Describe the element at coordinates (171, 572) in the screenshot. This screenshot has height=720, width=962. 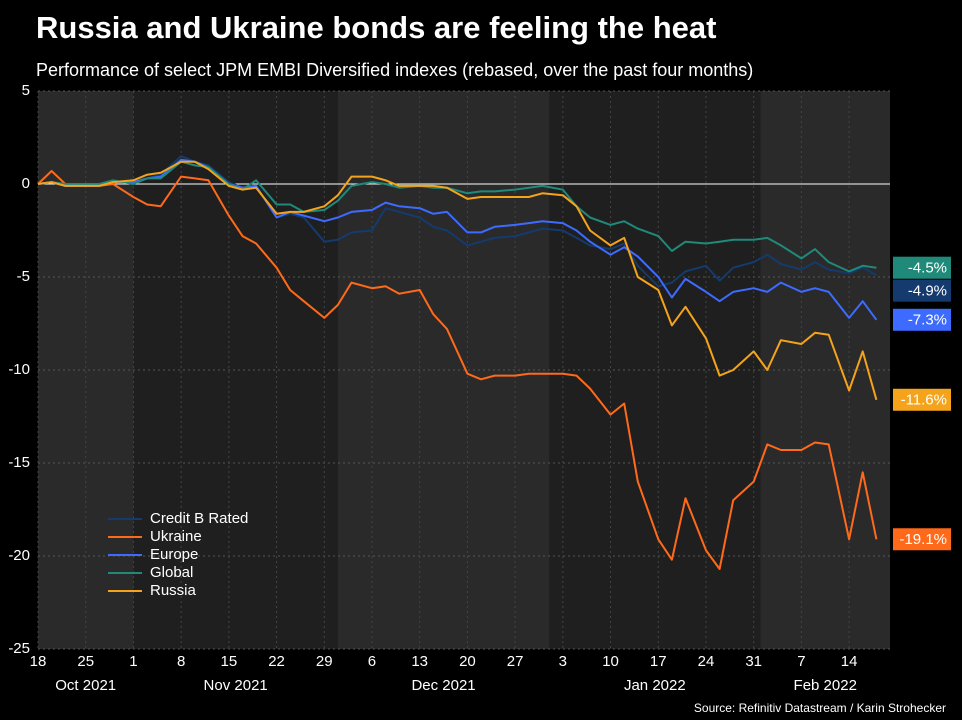
I see `legend-label: Global` at that location.